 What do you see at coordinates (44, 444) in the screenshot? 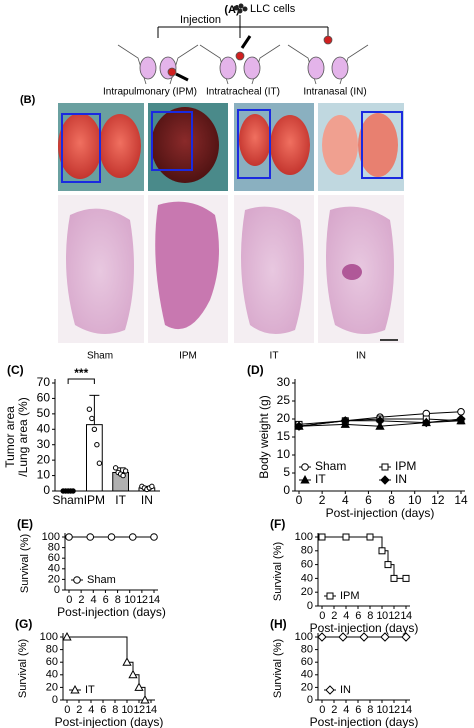
I see `y-tick-label: 30` at bounding box center [44, 444].